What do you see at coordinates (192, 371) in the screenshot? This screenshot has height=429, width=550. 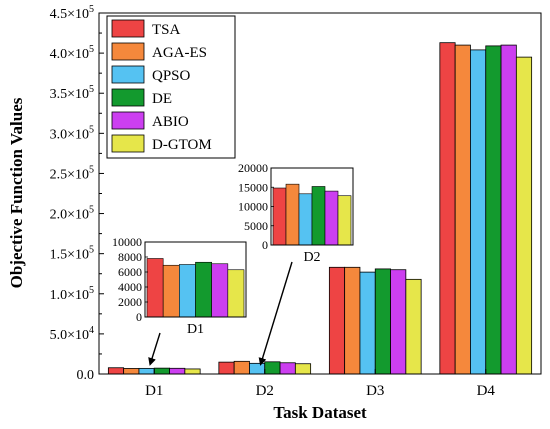 I see `bar-d1-d-gtom` at bounding box center [192, 371].